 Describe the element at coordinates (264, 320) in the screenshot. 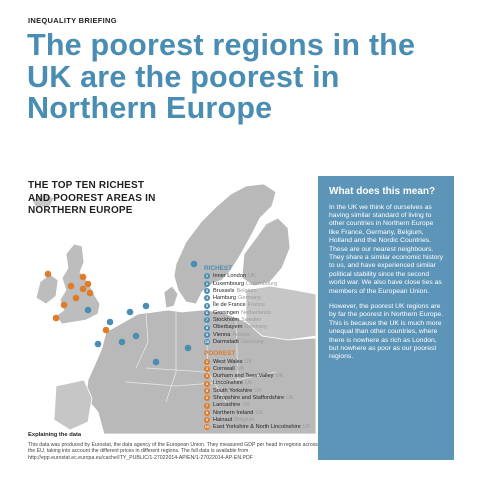

I see `richest-item-7: 7 Stockholm Sweden` at that location.